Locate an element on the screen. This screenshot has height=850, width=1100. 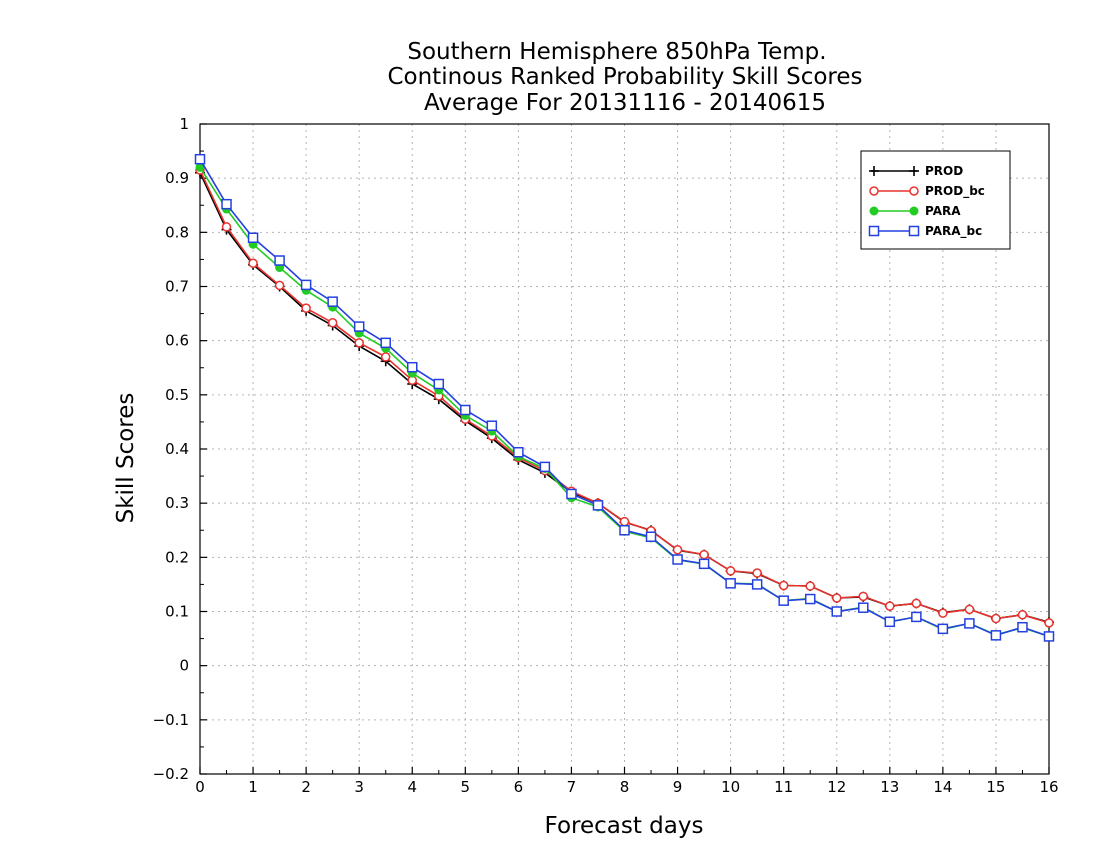
x-tick-label: 0 is located at coordinates (200, 787).